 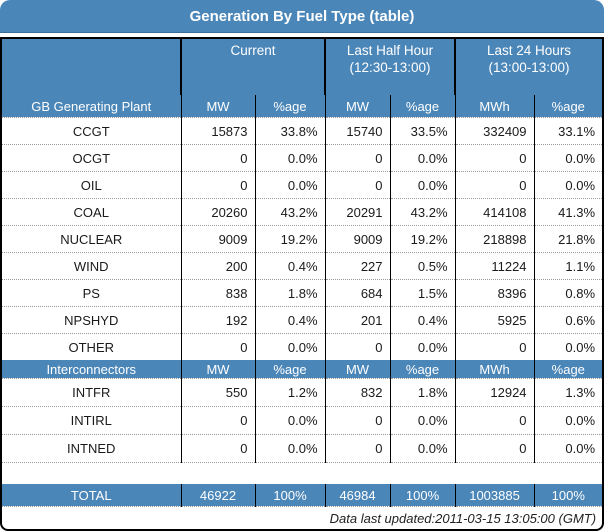 What do you see at coordinates (494, 266) in the screenshot?
I see `value-cell: 11224` at bounding box center [494, 266].